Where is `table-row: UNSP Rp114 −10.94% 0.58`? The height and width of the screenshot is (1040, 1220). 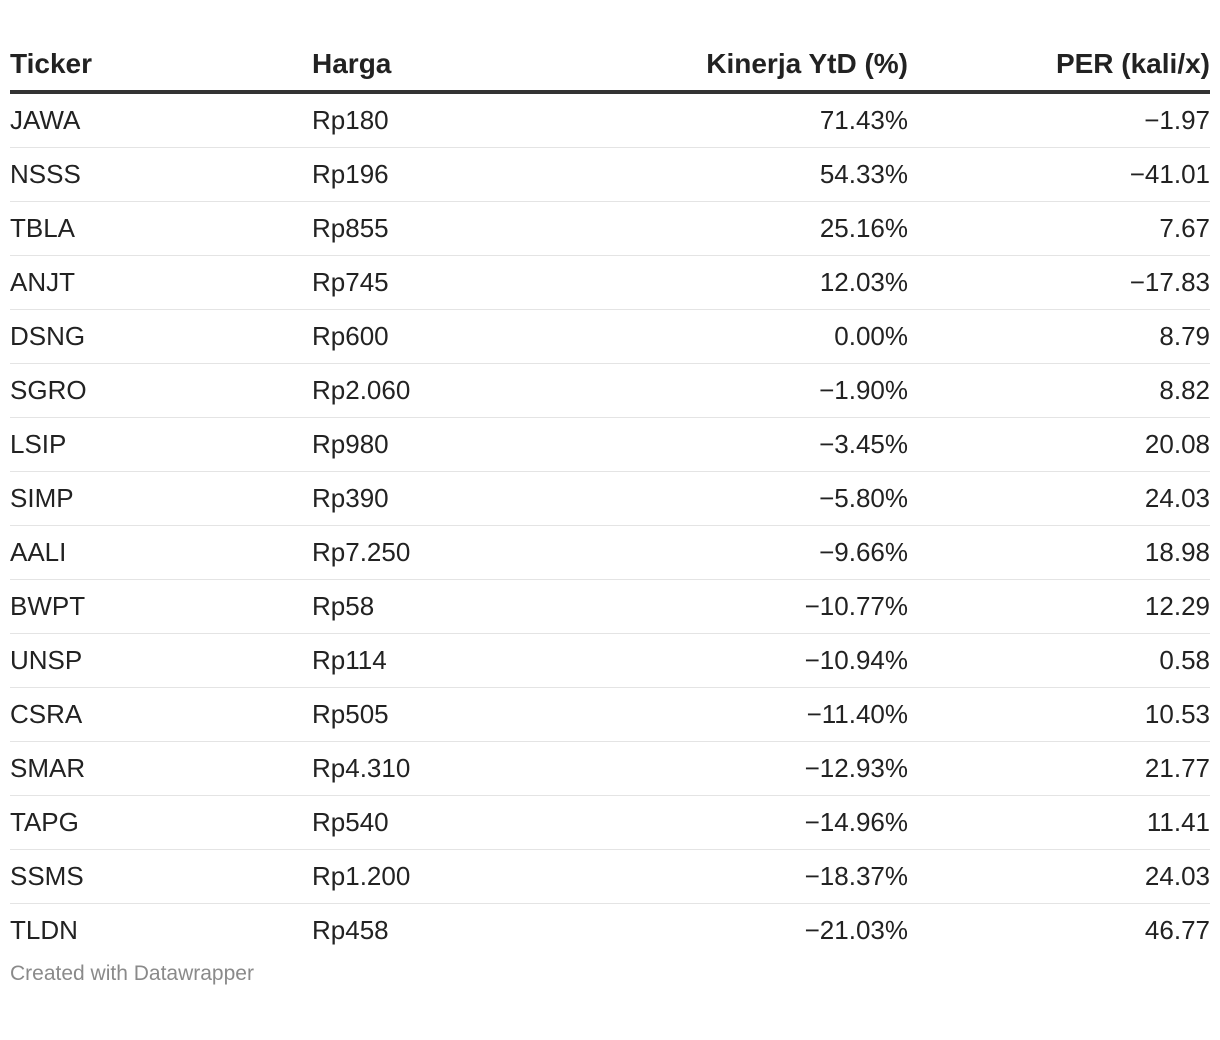
table-row: UNSP Rp114 −10.94% 0.58 is located at coordinates (610, 660).